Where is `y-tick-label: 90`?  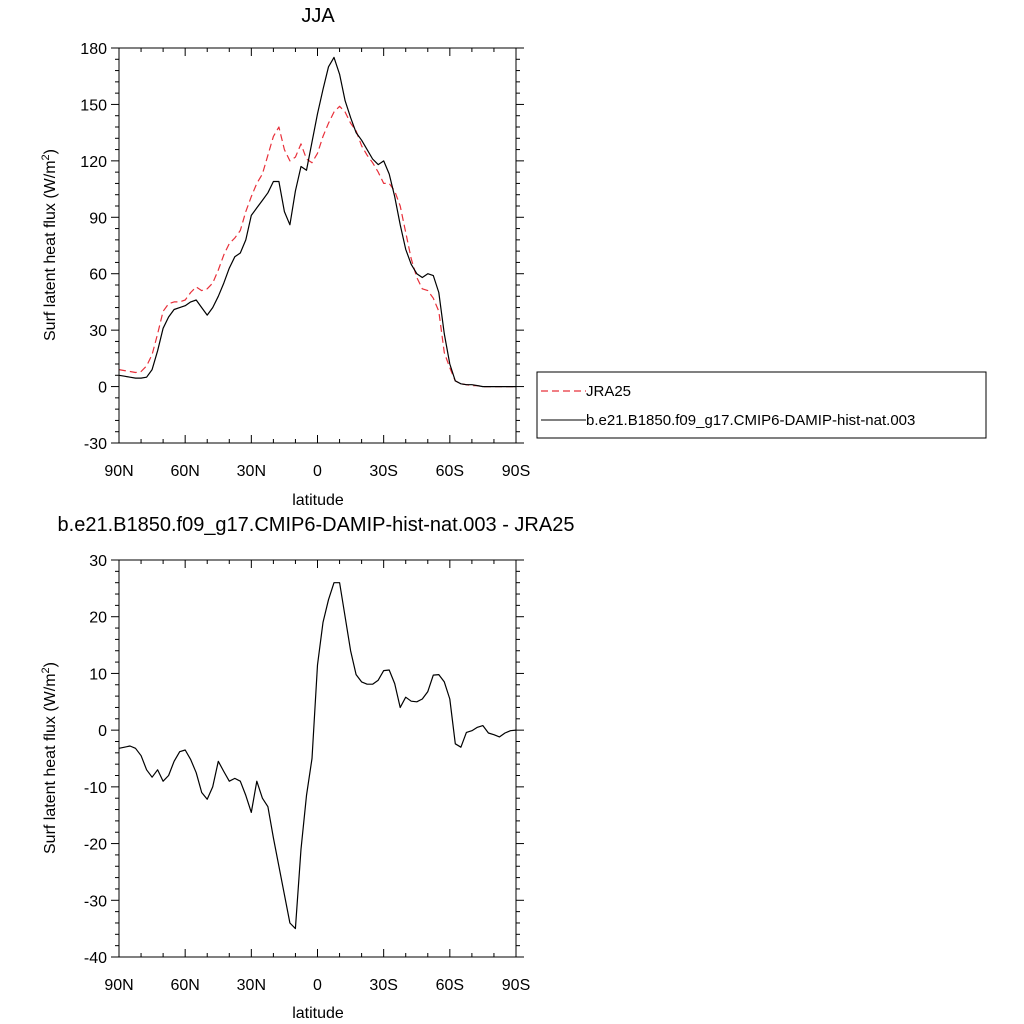
y-tick-label: 90 is located at coordinates (98, 218).